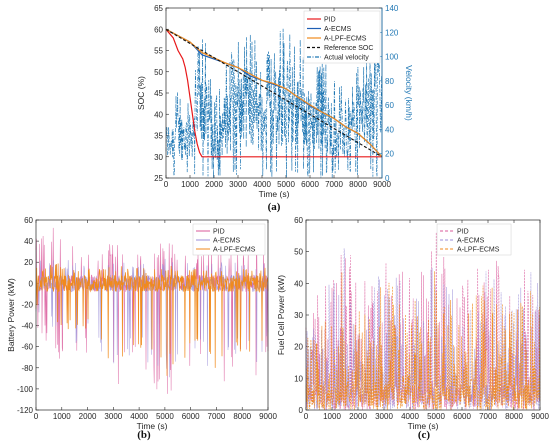  I want to click on panel-b-ytick-label: -80, so click(27, 368).